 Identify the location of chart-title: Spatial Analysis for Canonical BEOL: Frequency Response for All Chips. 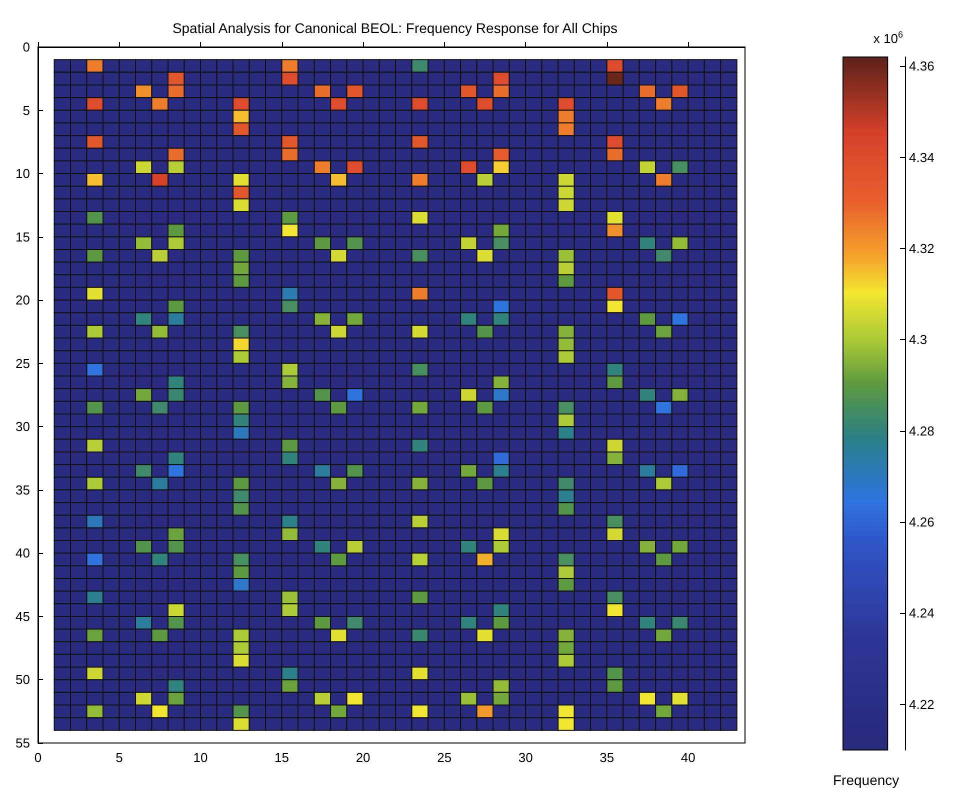
(395, 28).